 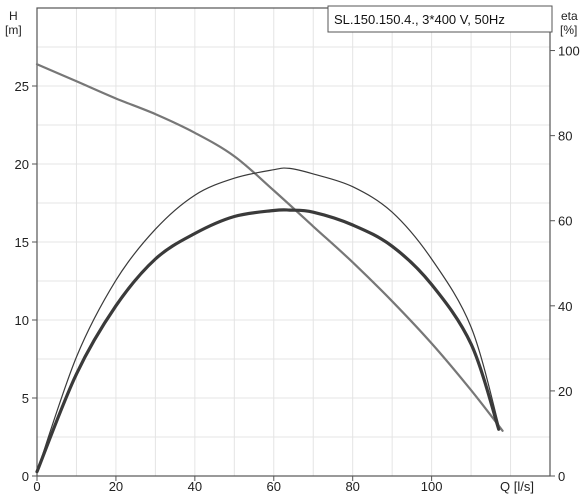 I want to click on left-tick-label: 0, so click(x=25, y=476).